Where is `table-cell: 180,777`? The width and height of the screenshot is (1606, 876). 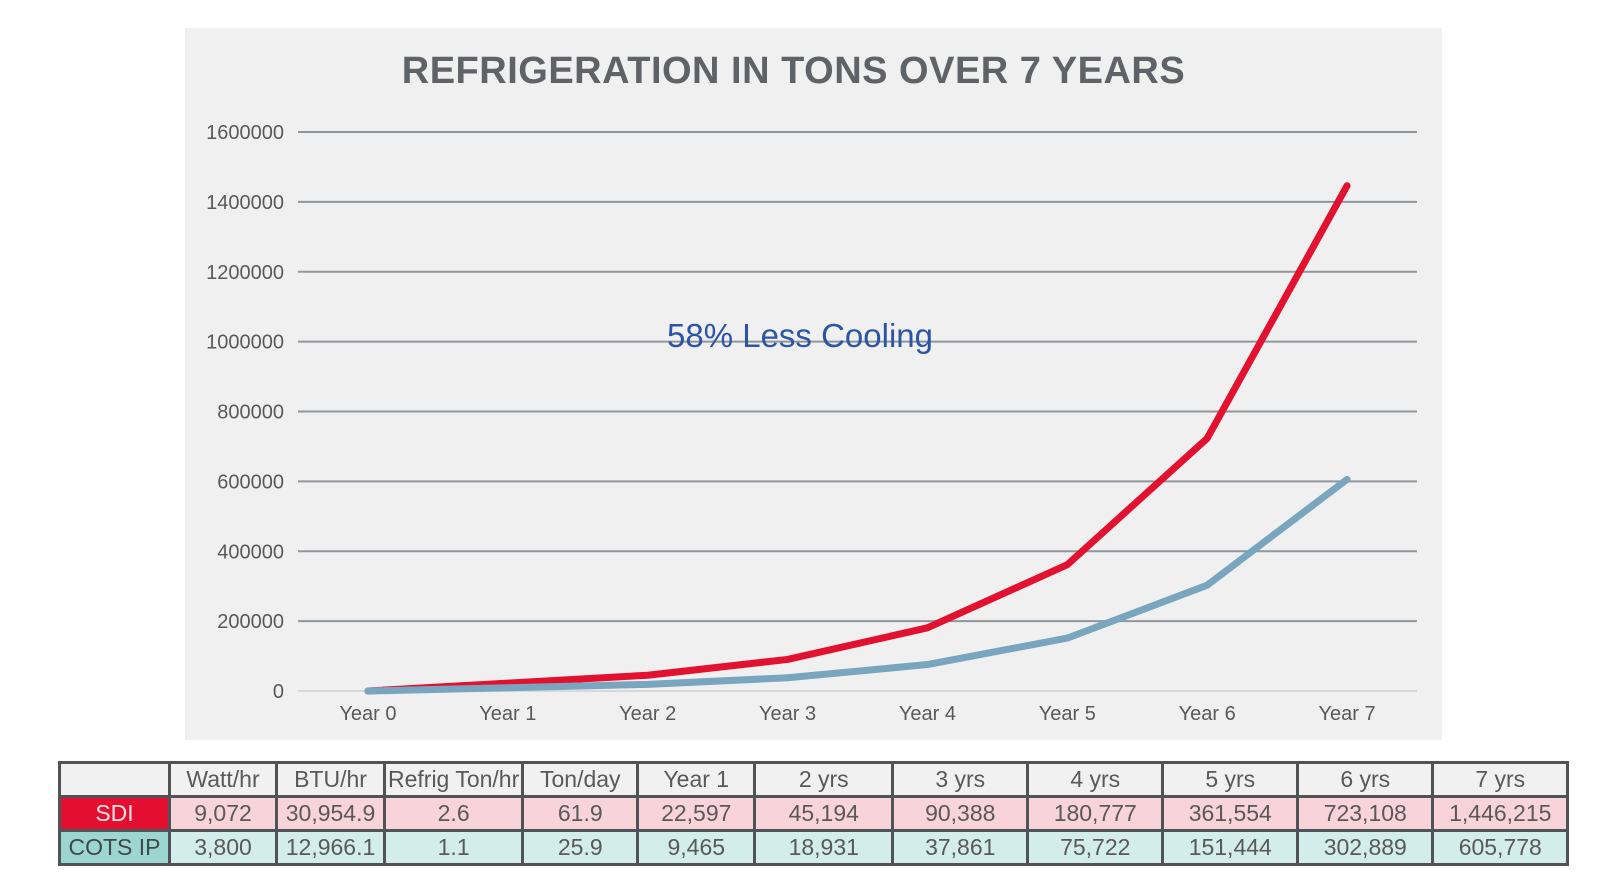
table-cell: 180,777 is located at coordinates (1095, 813).